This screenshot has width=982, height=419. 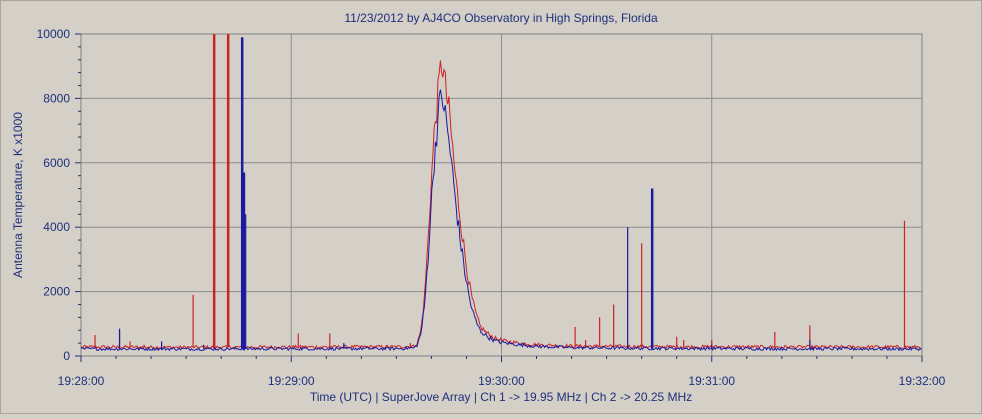 What do you see at coordinates (56, 292) in the screenshot?
I see `y-tick-label: 2000` at bounding box center [56, 292].